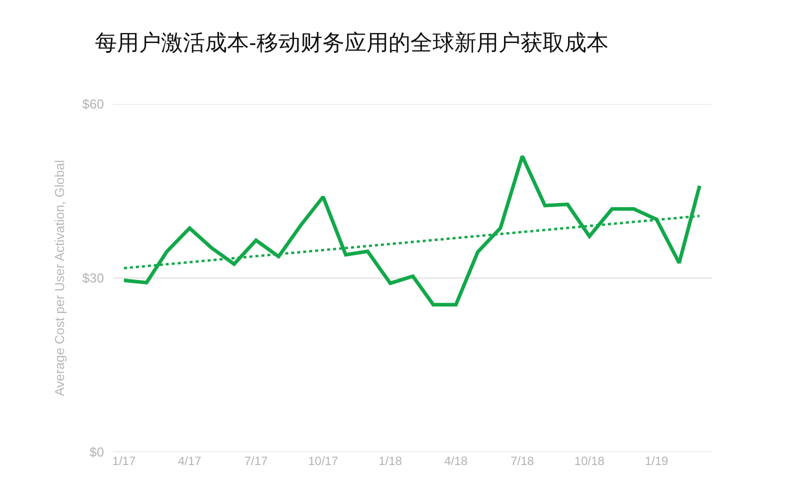  Describe the element at coordinates (124, 461) in the screenshot. I see `x-tick-label: 1/17` at that location.